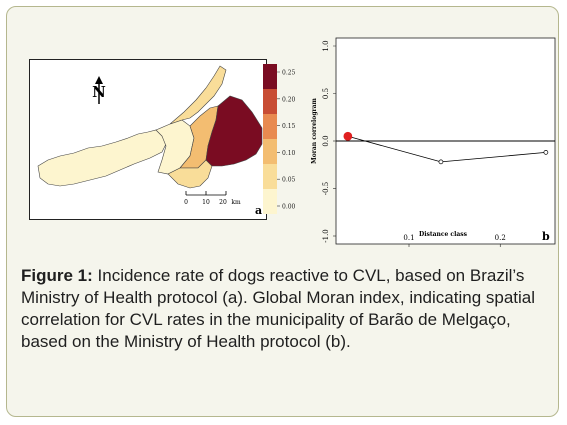 The image size is (567, 425). I want to click on panel-a-letter: a, so click(258, 210).